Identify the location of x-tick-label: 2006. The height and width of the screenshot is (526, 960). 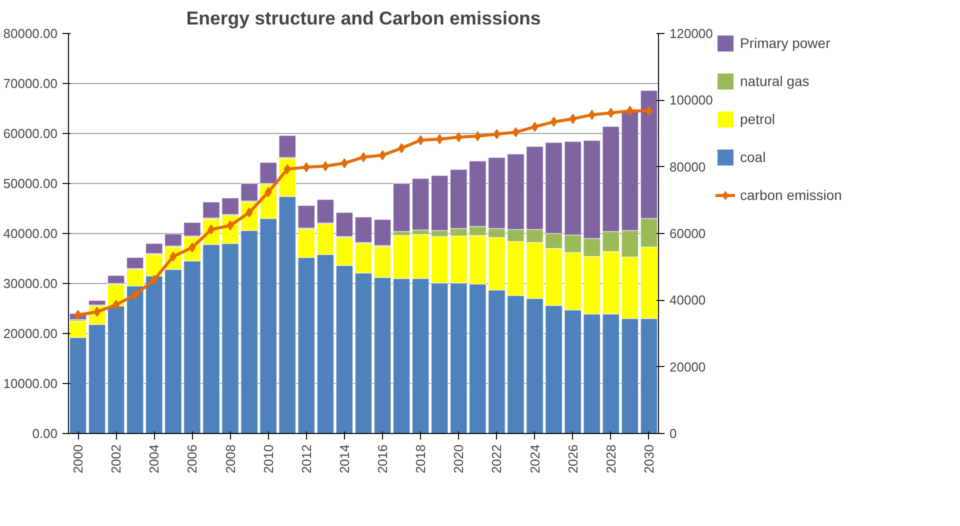
(192, 459).